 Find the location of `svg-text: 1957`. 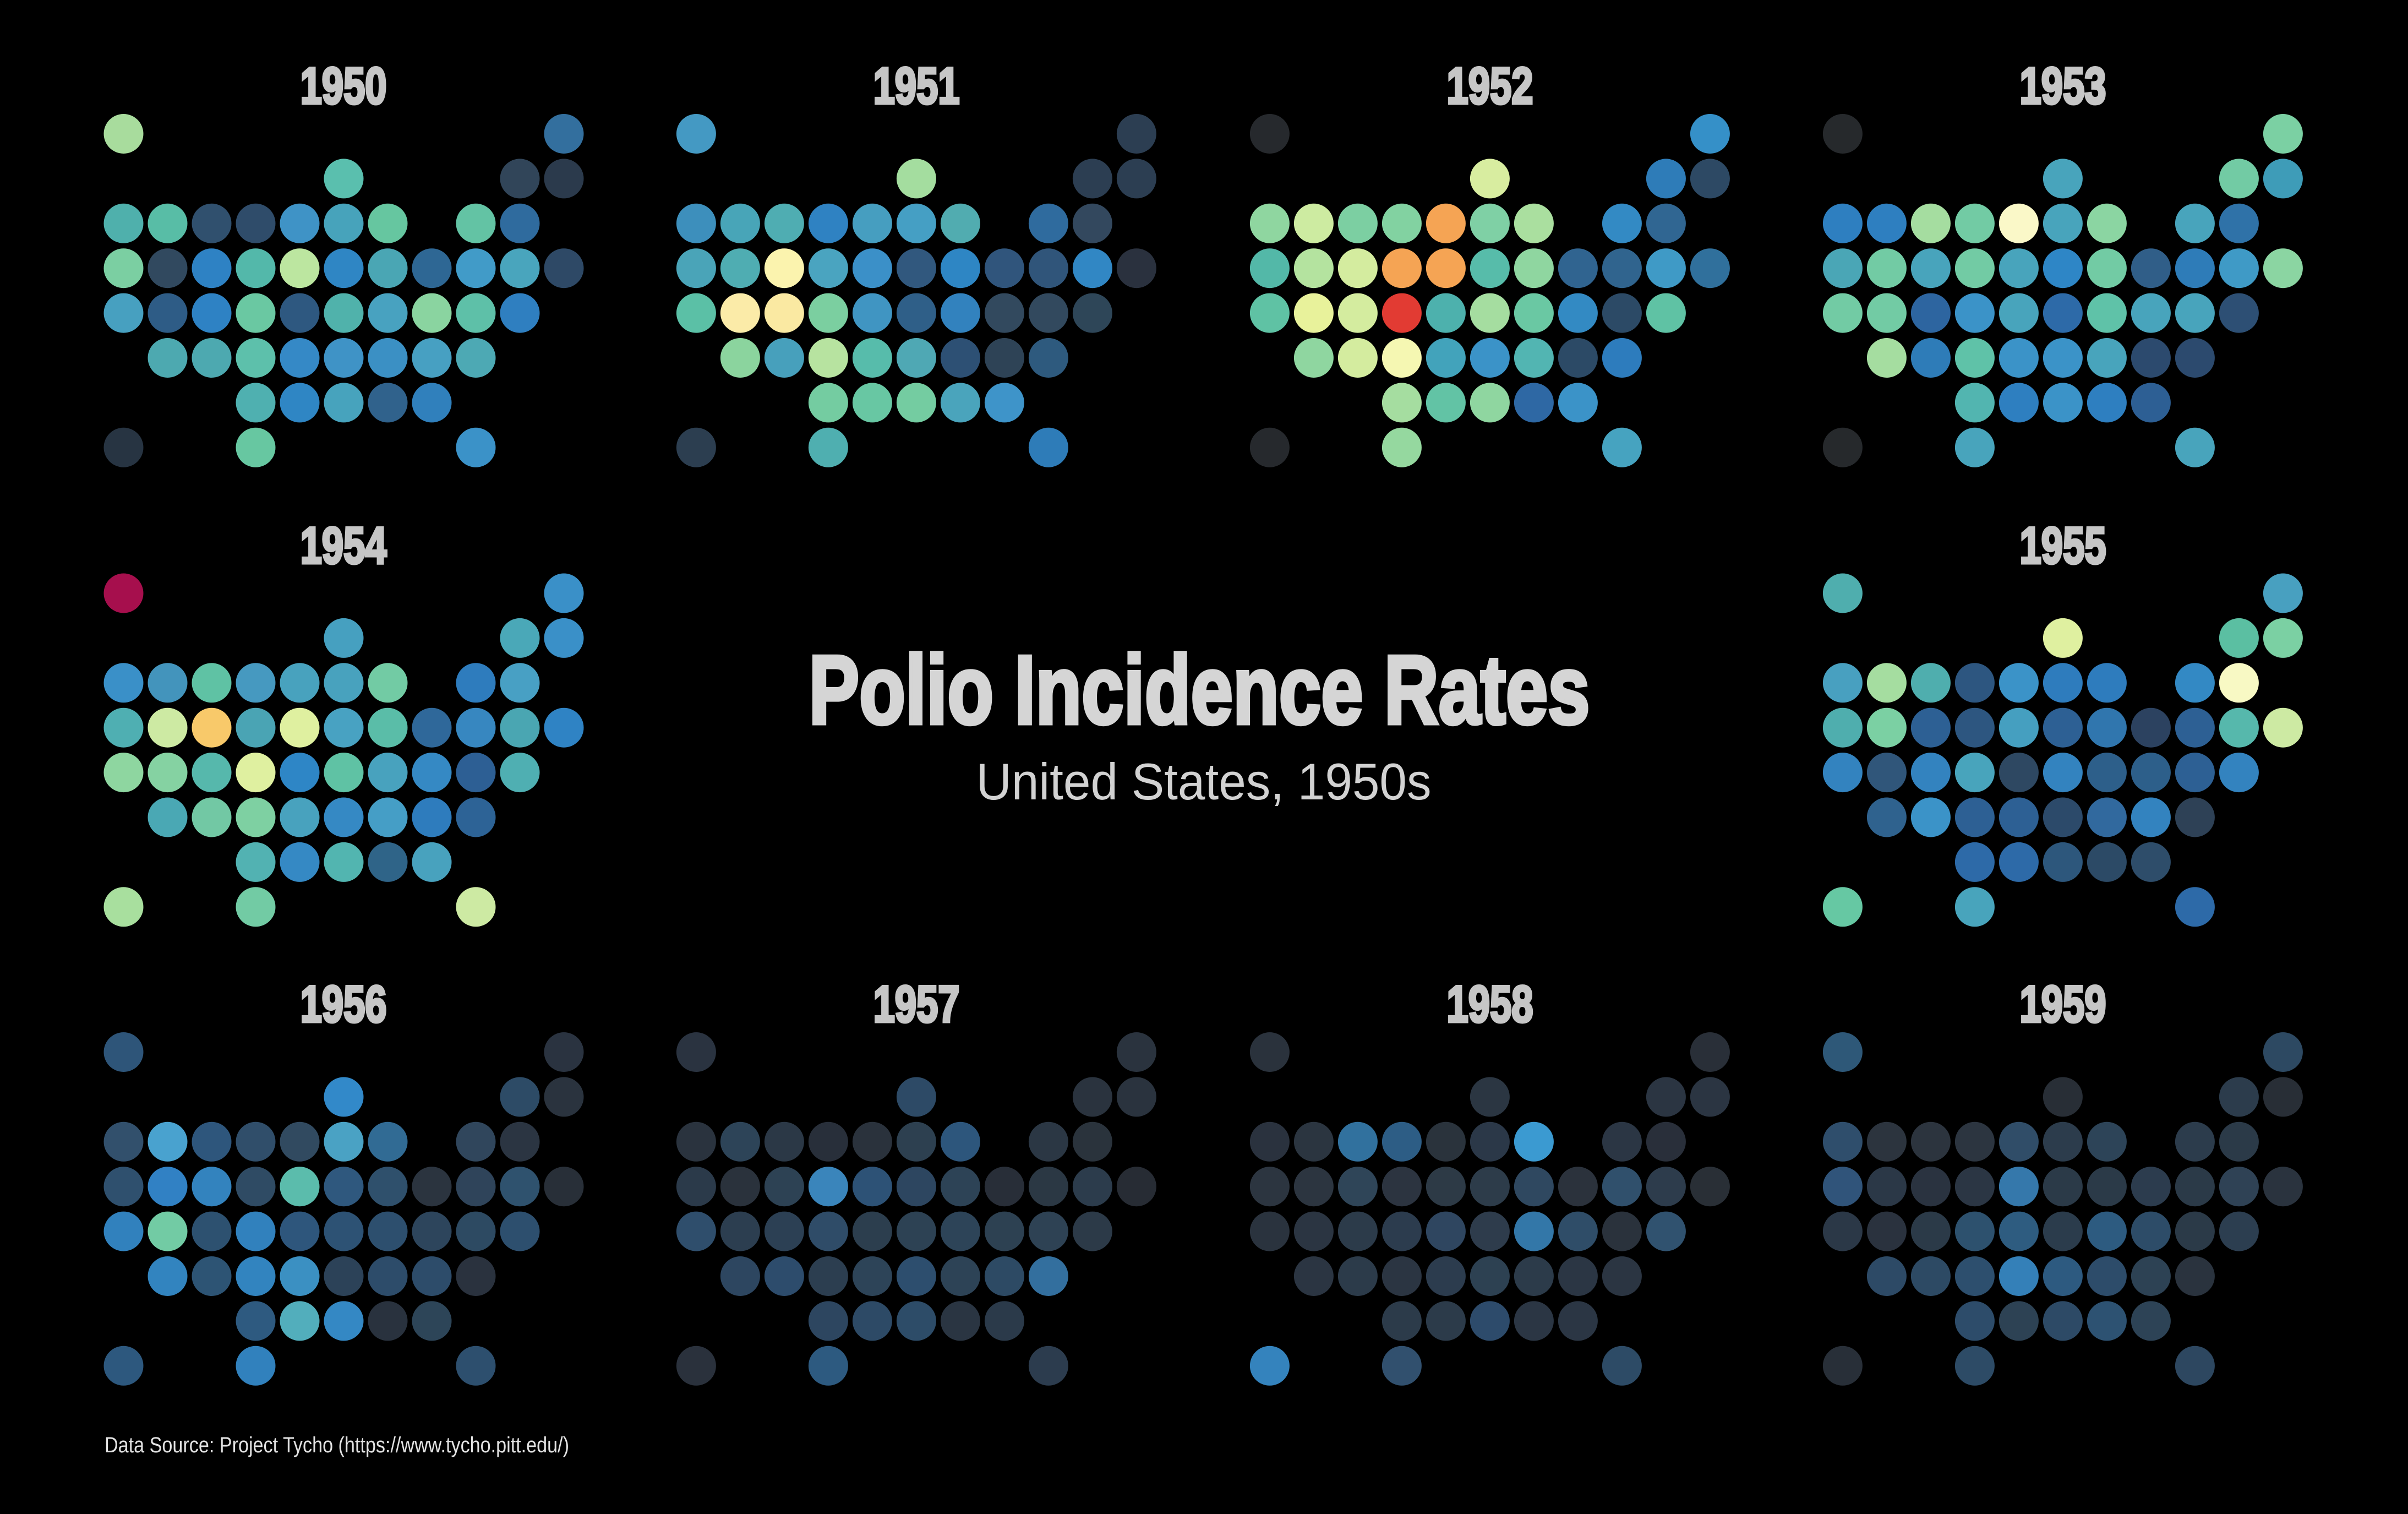

svg-text: 1957 is located at coordinates (916, 1004).